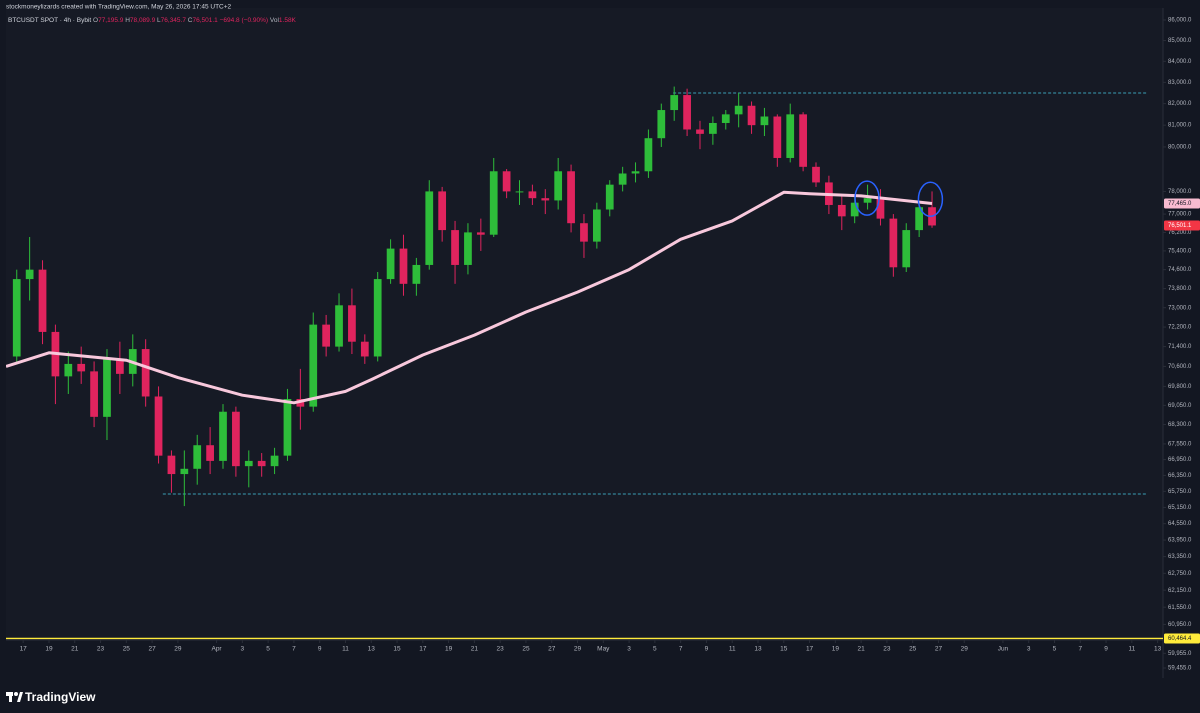 The image size is (1200, 713). I want to click on legend-change: −694.8 (−0.90%), so click(244, 20).